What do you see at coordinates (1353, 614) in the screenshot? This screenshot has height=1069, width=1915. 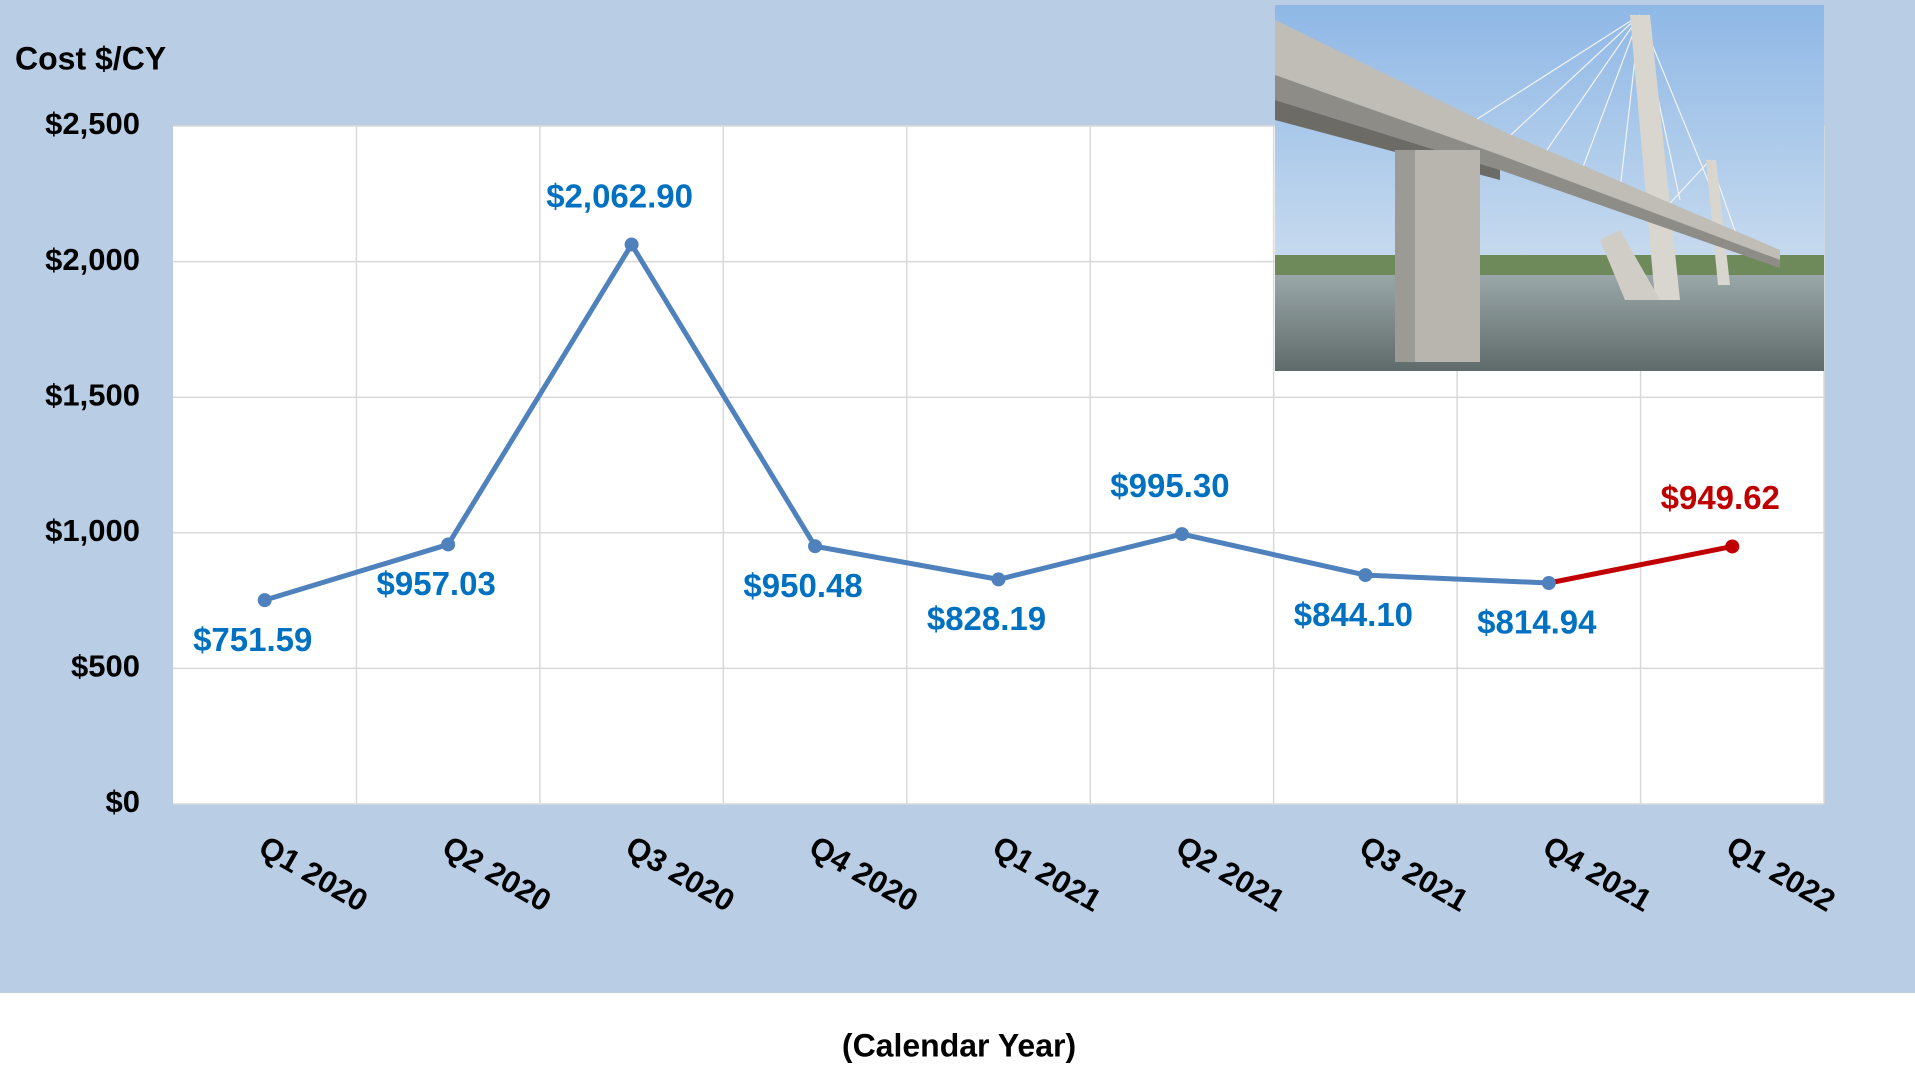 I see `data-label: $844.10` at bounding box center [1353, 614].